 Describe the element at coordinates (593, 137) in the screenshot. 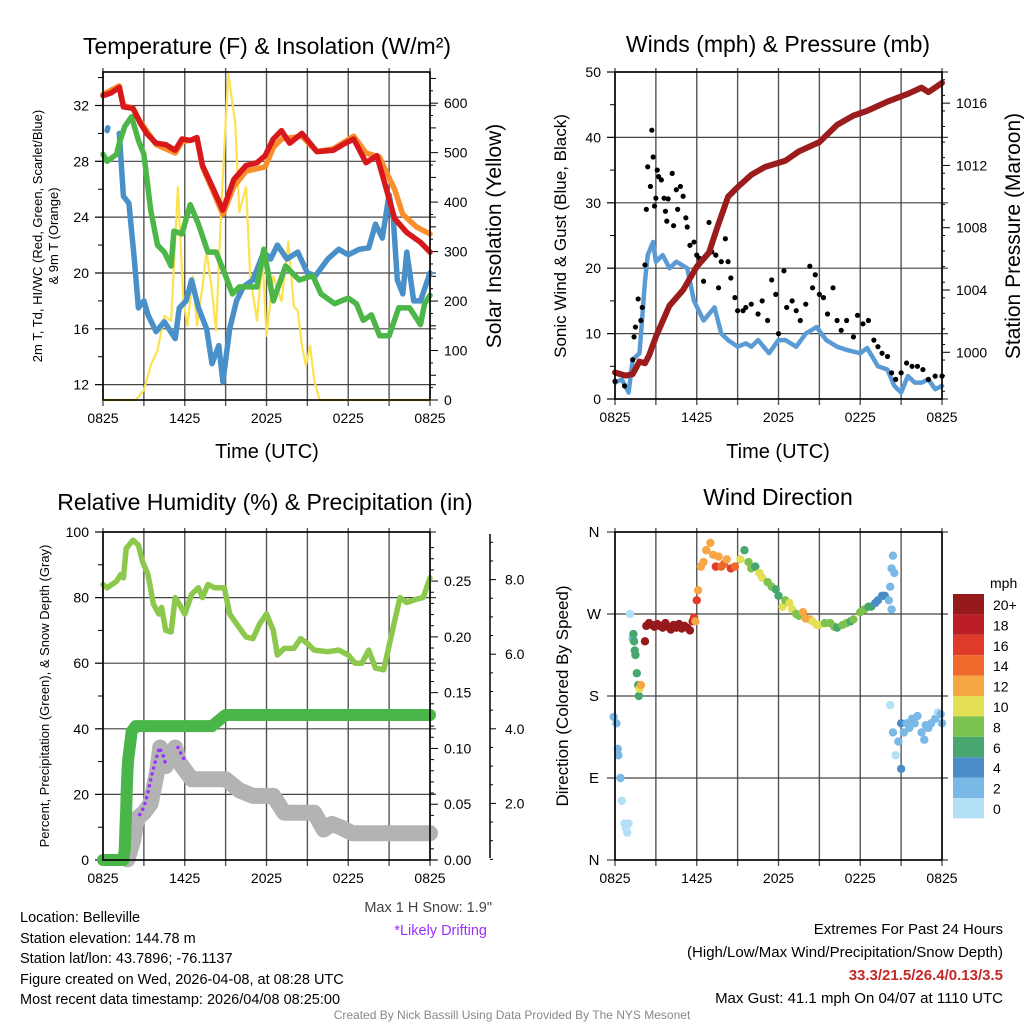

I see `wind-tick-label: 40` at that location.